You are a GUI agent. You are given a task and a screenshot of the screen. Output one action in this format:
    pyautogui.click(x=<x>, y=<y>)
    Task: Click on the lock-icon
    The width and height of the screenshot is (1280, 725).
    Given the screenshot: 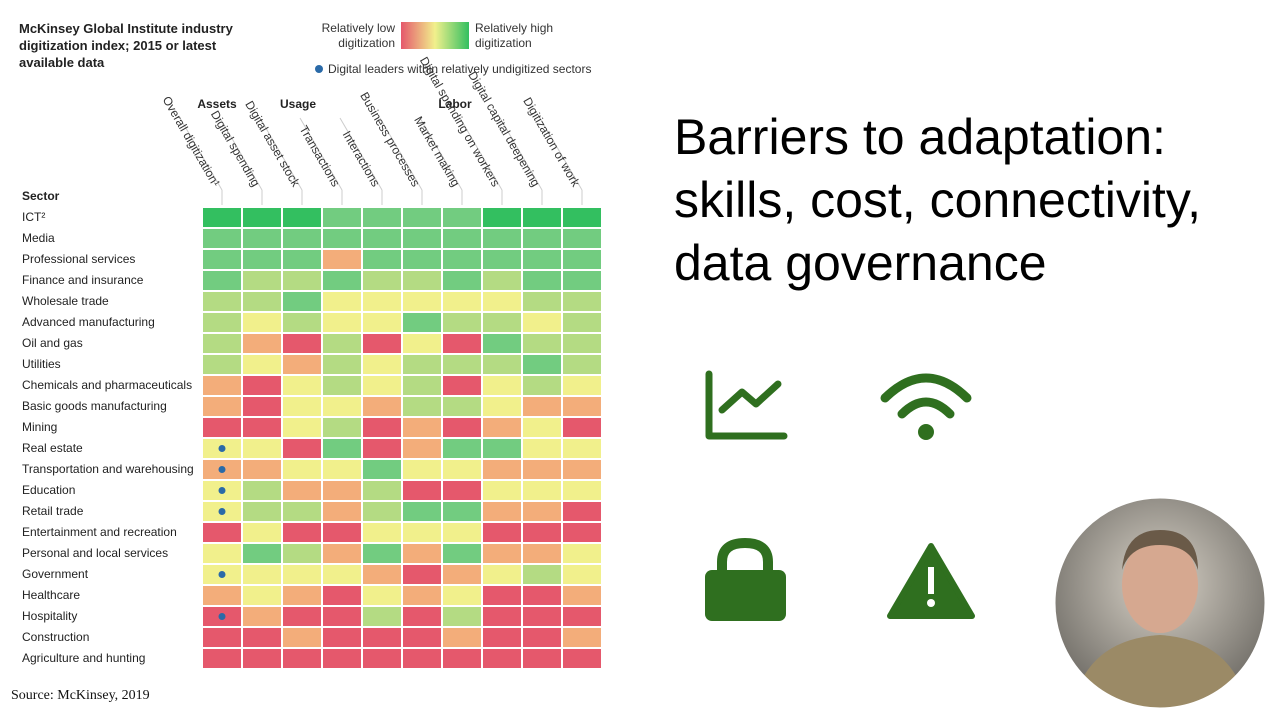 What is the action you would take?
    pyautogui.click(x=745, y=579)
    